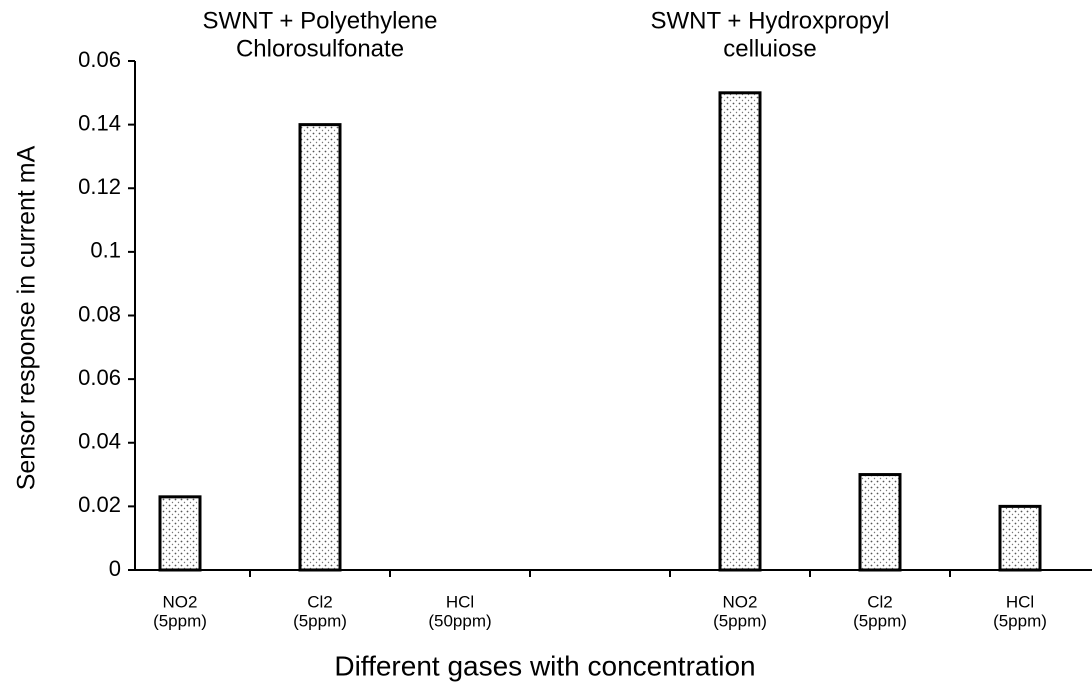 The width and height of the screenshot is (1092, 692). What do you see at coordinates (770, 20) in the screenshot?
I see `group-title: SWNT + Hydroxpropyl` at bounding box center [770, 20].